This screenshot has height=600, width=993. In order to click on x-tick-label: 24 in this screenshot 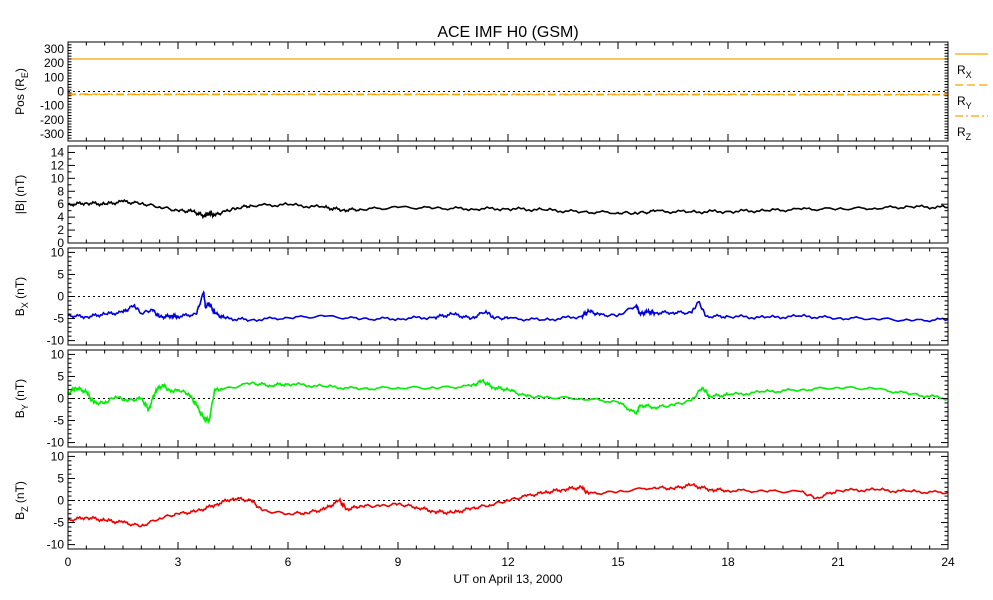, I will do `click(948, 562)`.